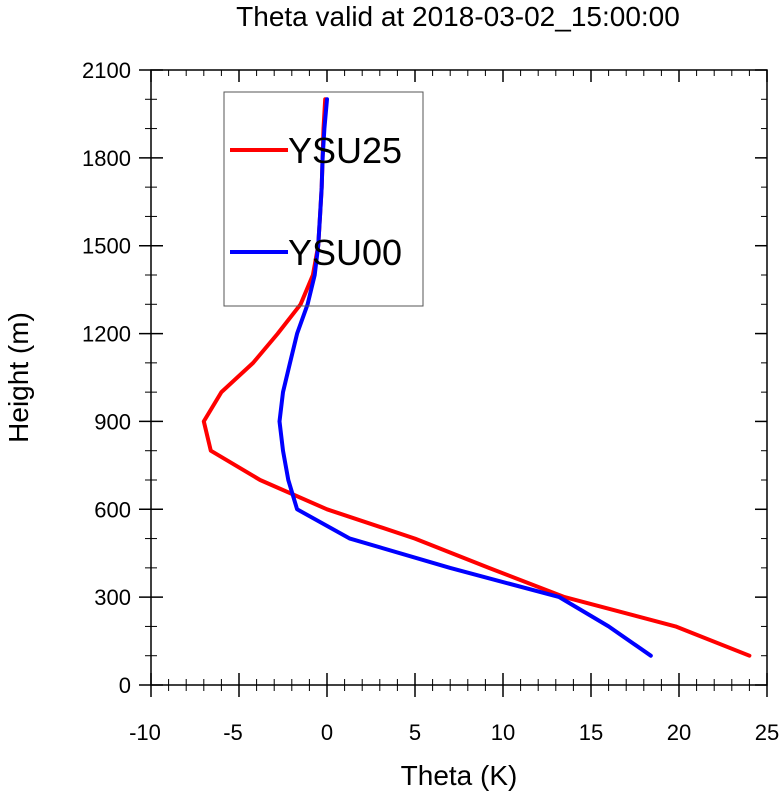 This screenshot has width=783, height=796. Describe the element at coordinates (106, 70) in the screenshot. I see `y-tick-label: 2100` at that location.